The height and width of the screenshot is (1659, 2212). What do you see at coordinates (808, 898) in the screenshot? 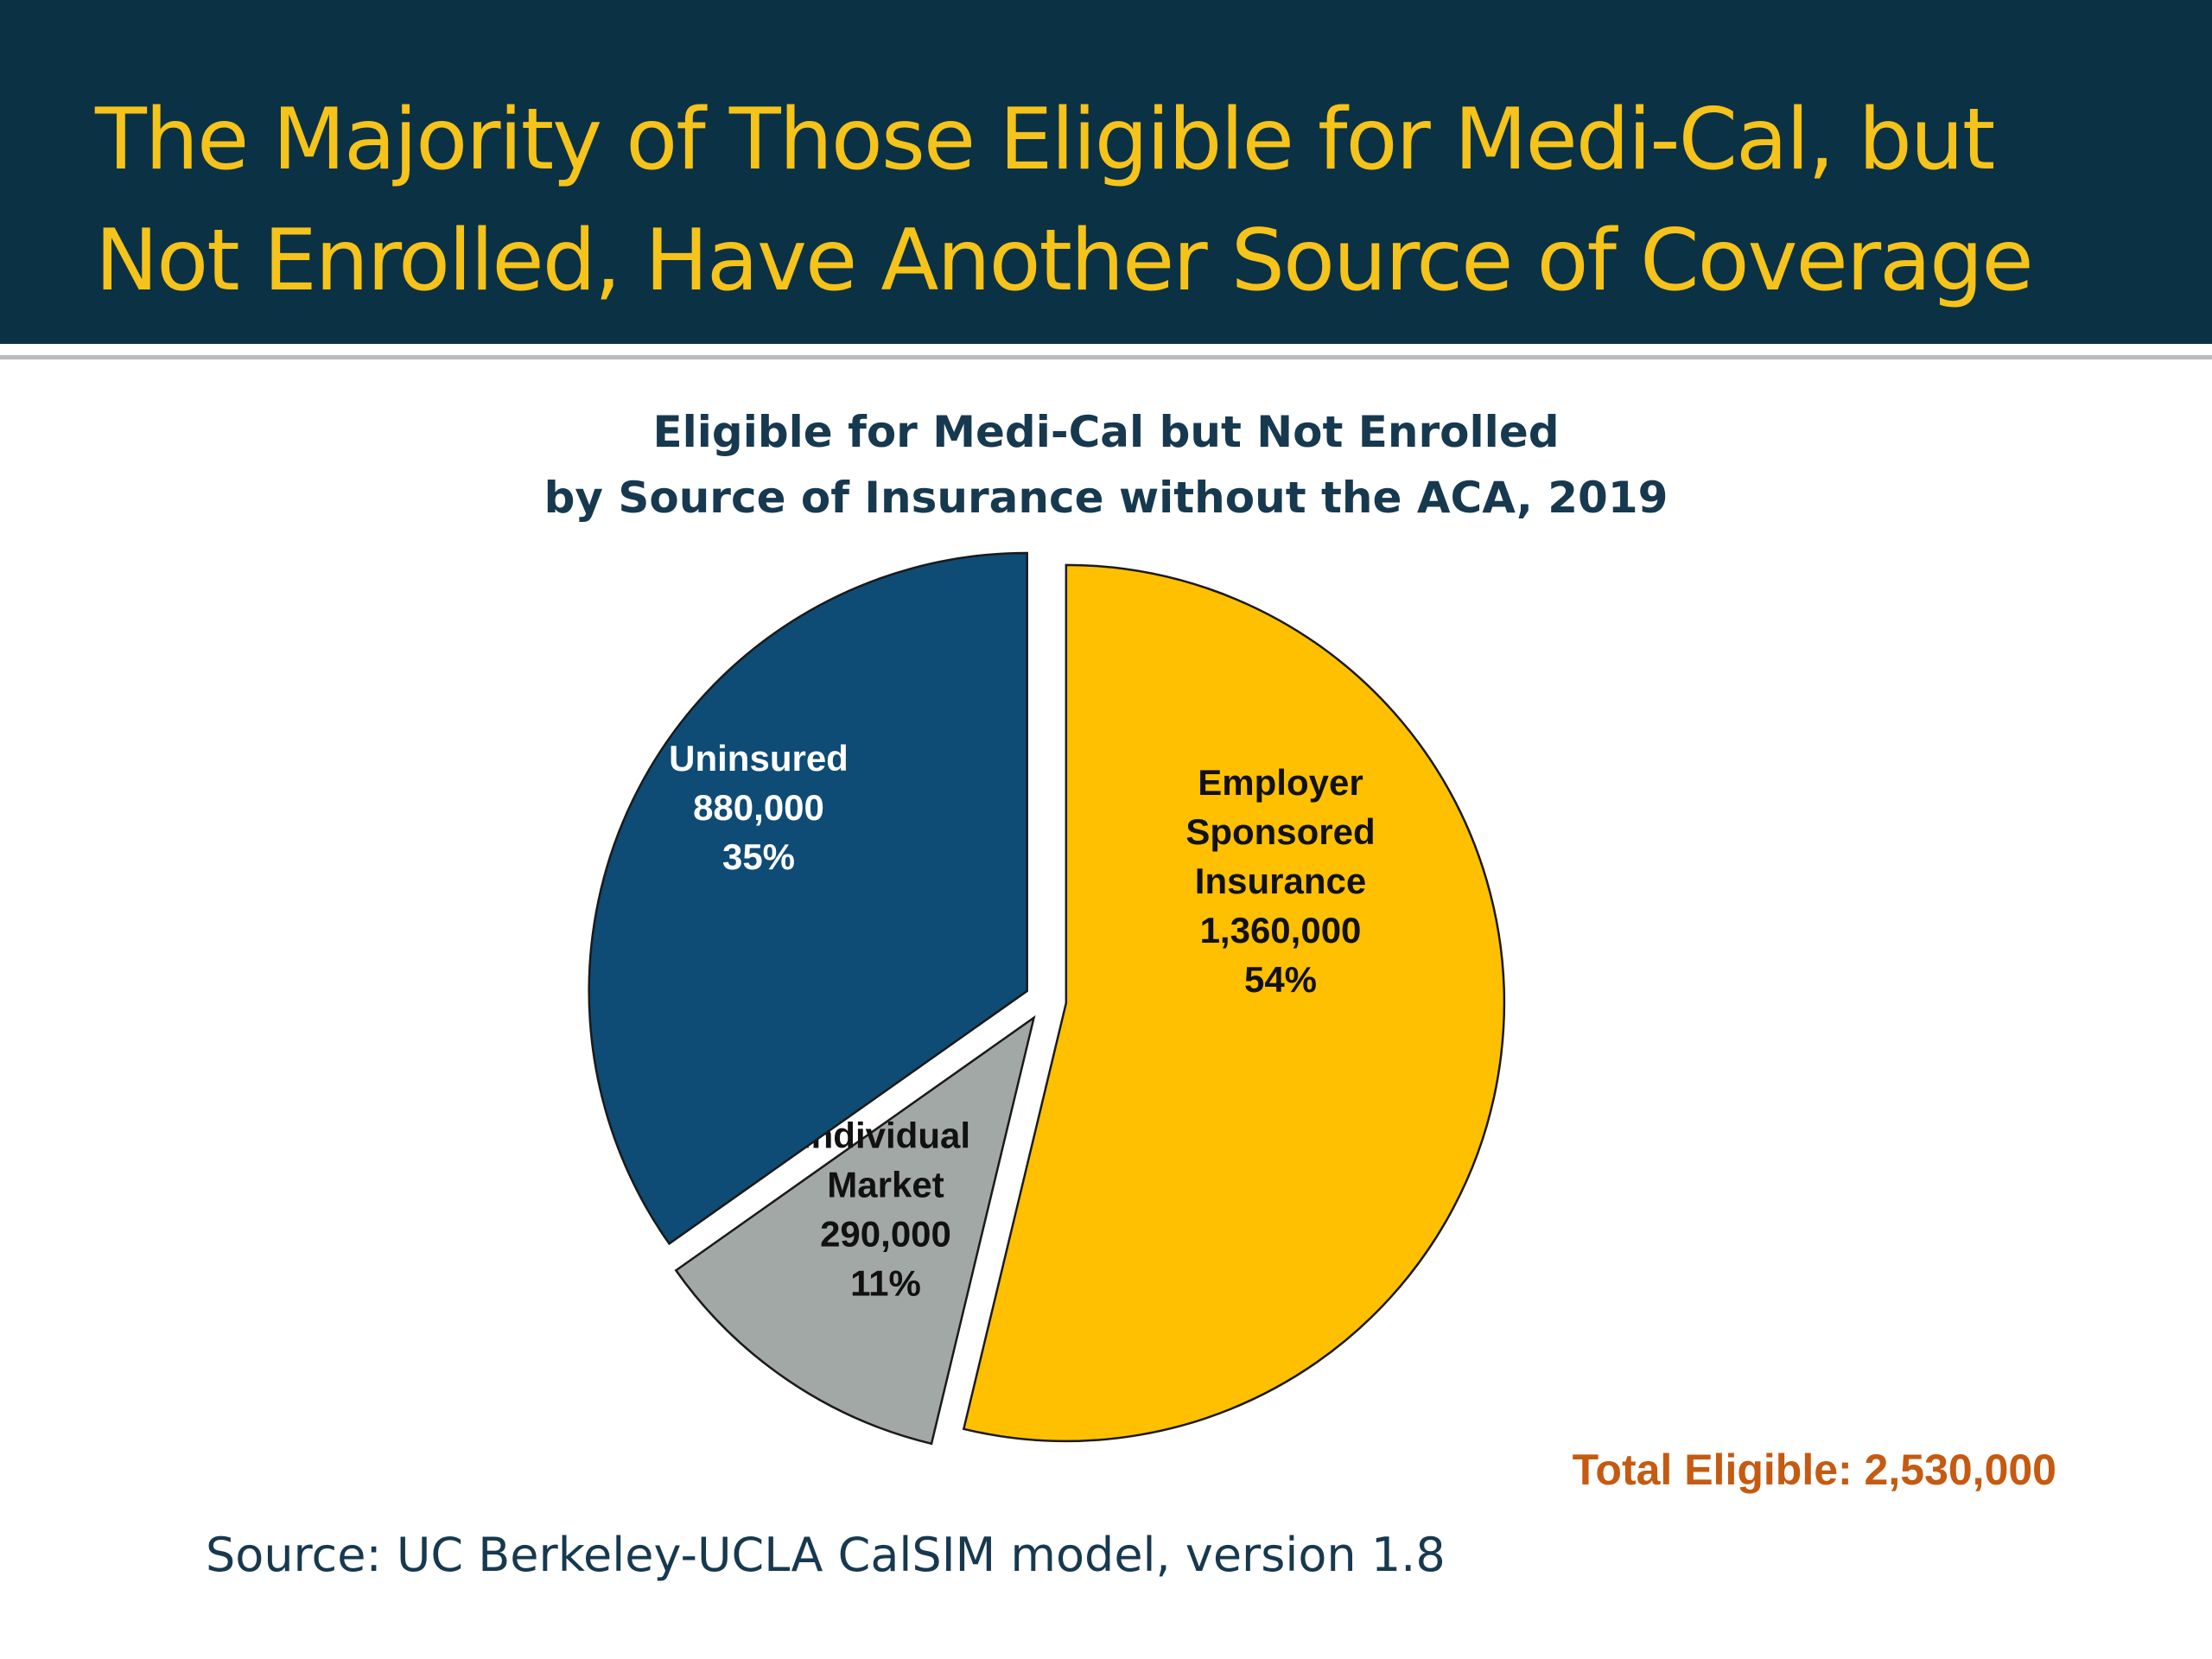
I see `pie-slice-uninsured` at bounding box center [808, 898].